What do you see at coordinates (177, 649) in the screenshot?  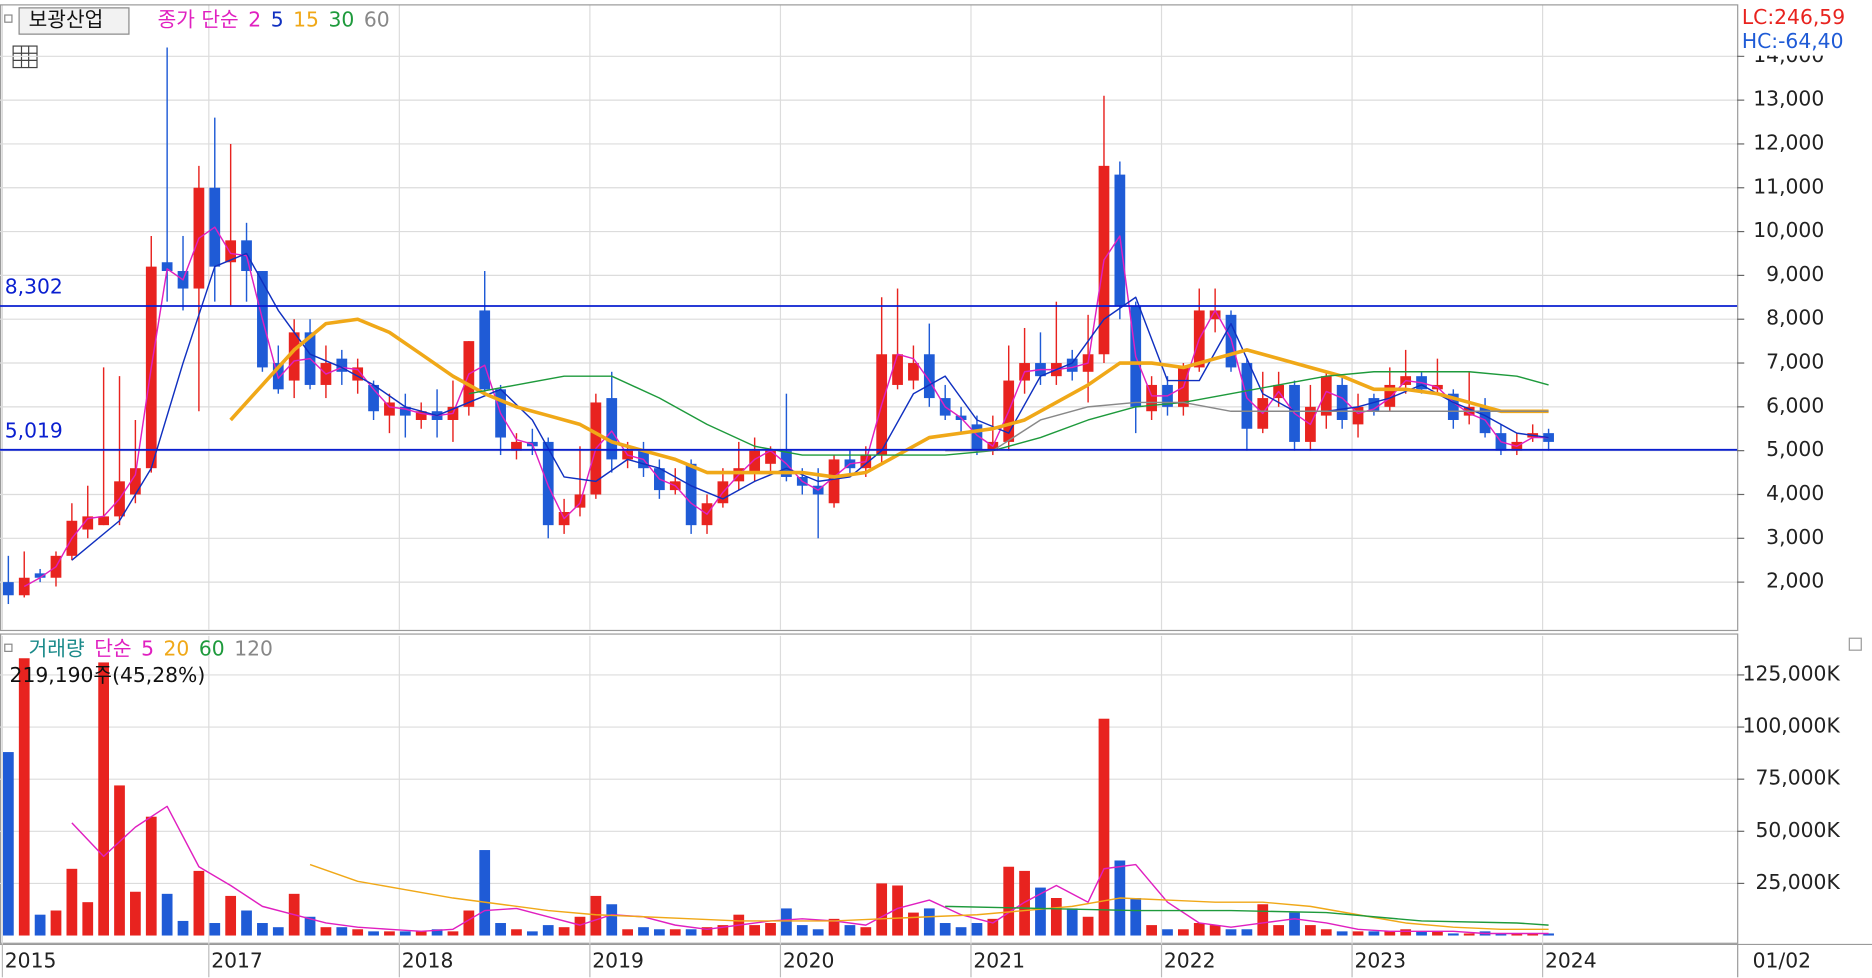 I see `legend-entry: 20` at bounding box center [177, 649].